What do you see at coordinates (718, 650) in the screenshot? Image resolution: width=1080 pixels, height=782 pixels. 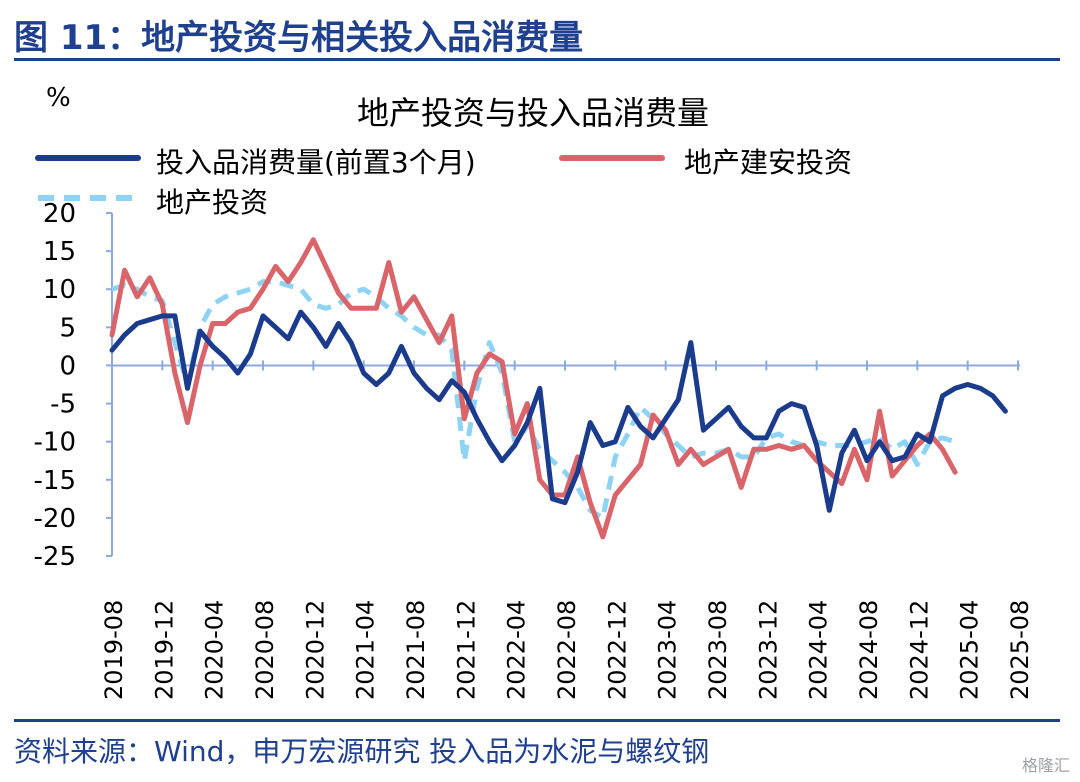 I see `x-tick-label: 2023-08` at bounding box center [718, 650].